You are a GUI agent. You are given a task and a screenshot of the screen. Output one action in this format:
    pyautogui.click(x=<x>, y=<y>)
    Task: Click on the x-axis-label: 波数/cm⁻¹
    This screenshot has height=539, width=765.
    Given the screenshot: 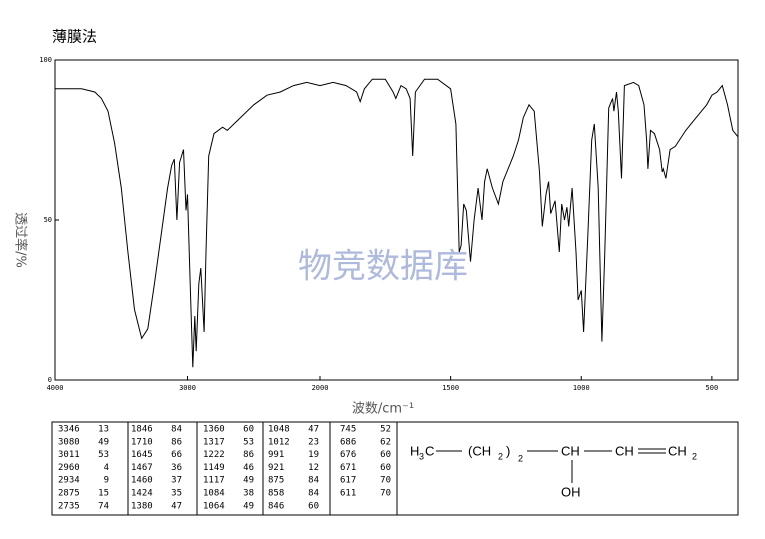 What is the action you would take?
    pyautogui.click(x=383, y=409)
    